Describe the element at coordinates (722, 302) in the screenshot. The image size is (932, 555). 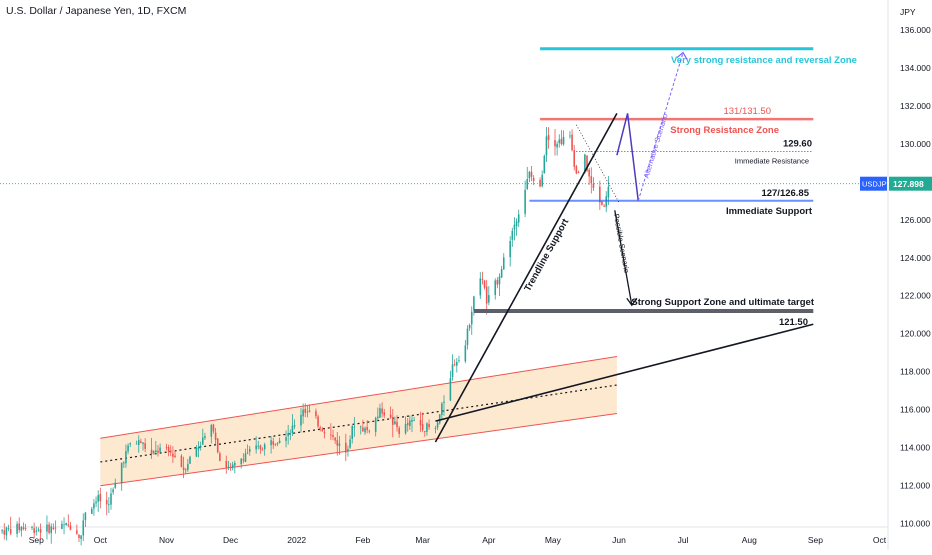
I see `strong-support-label: Strong Support Zone and ultimate target` at that location.